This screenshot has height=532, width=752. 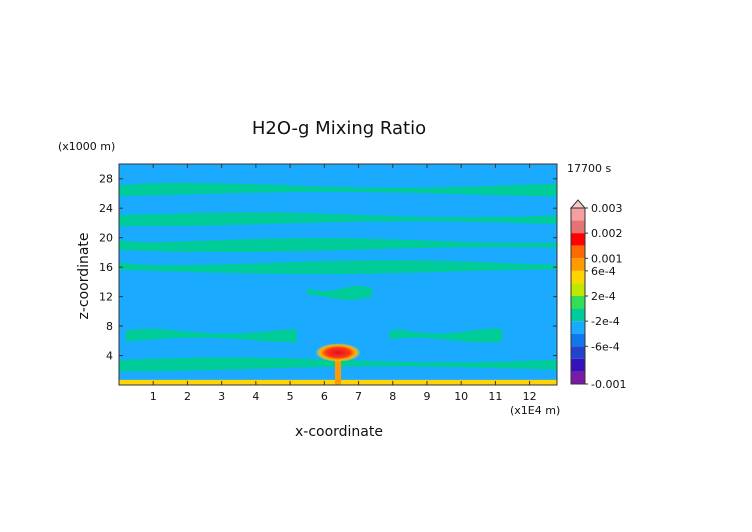 I want to click on x-tick-label: 2, so click(x=187, y=396).